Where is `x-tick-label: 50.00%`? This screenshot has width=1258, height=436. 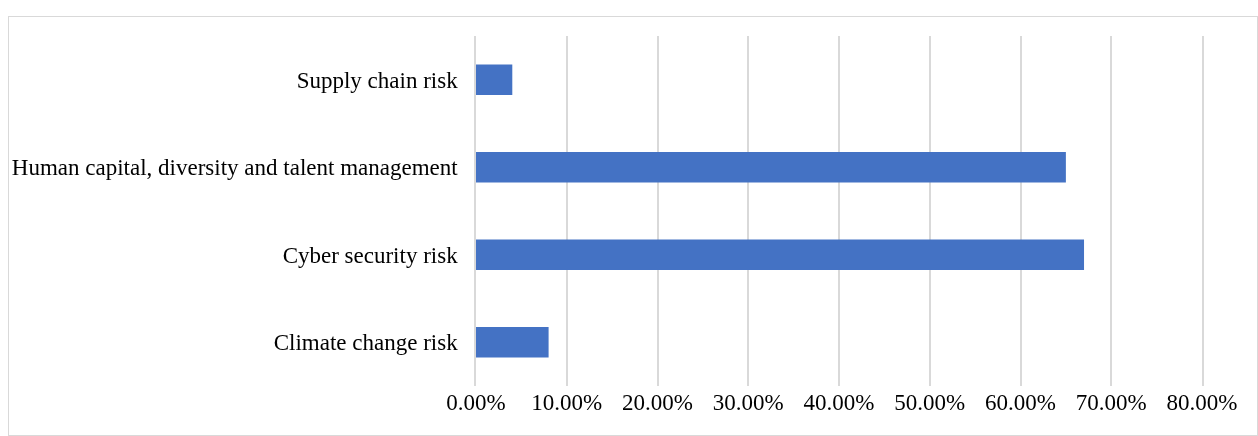 x-tick-label: 50.00% is located at coordinates (930, 402).